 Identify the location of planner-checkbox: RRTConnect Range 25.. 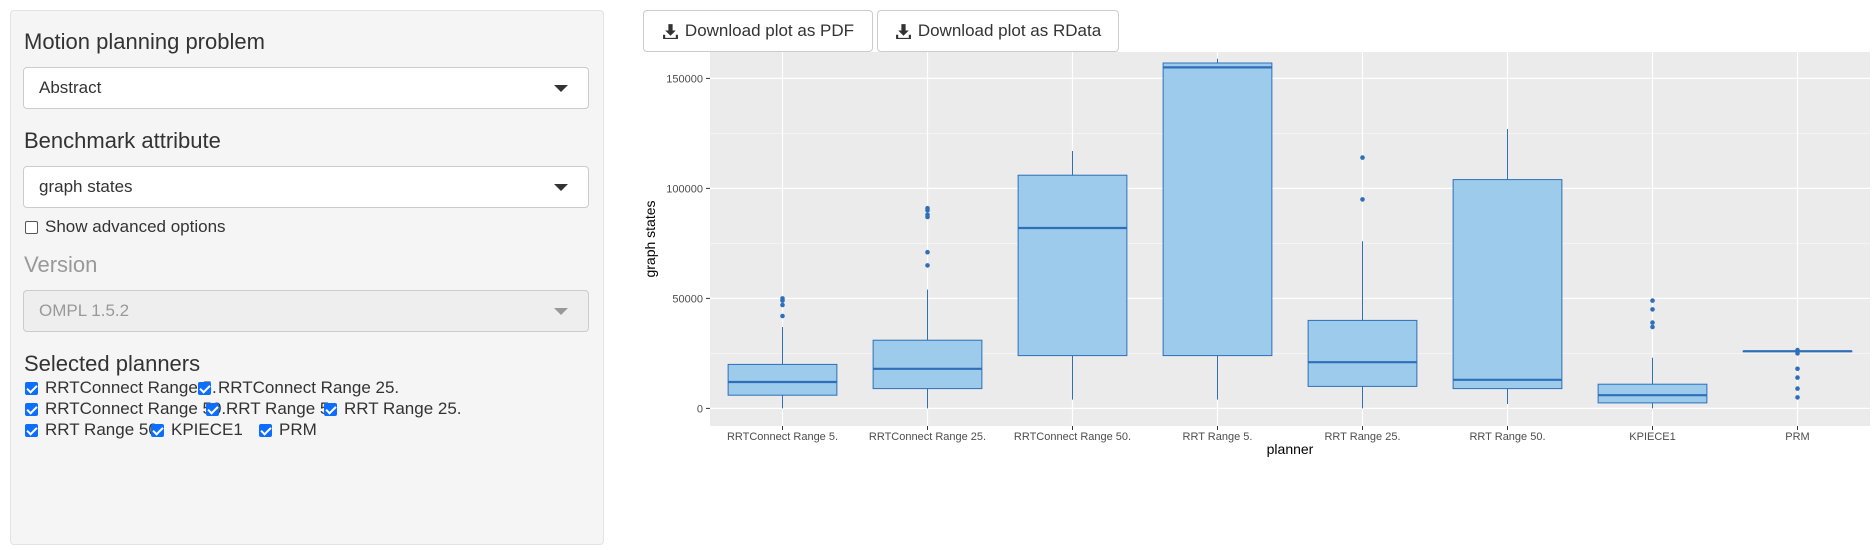
(298, 388).